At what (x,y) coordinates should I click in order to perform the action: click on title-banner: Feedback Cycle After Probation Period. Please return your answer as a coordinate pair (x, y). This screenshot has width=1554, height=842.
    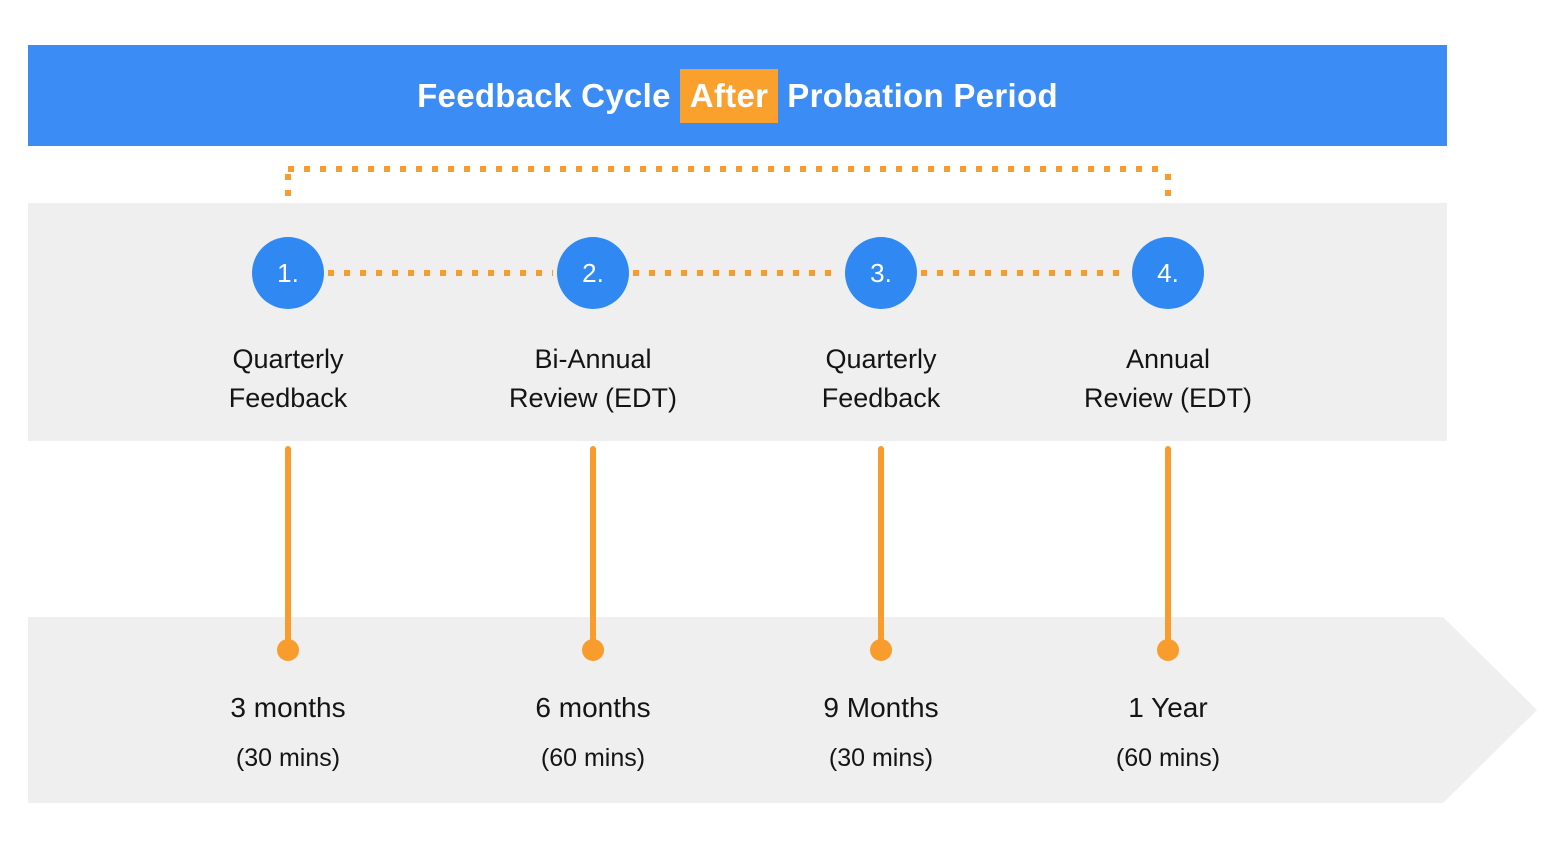
    Looking at the image, I should click on (737, 95).